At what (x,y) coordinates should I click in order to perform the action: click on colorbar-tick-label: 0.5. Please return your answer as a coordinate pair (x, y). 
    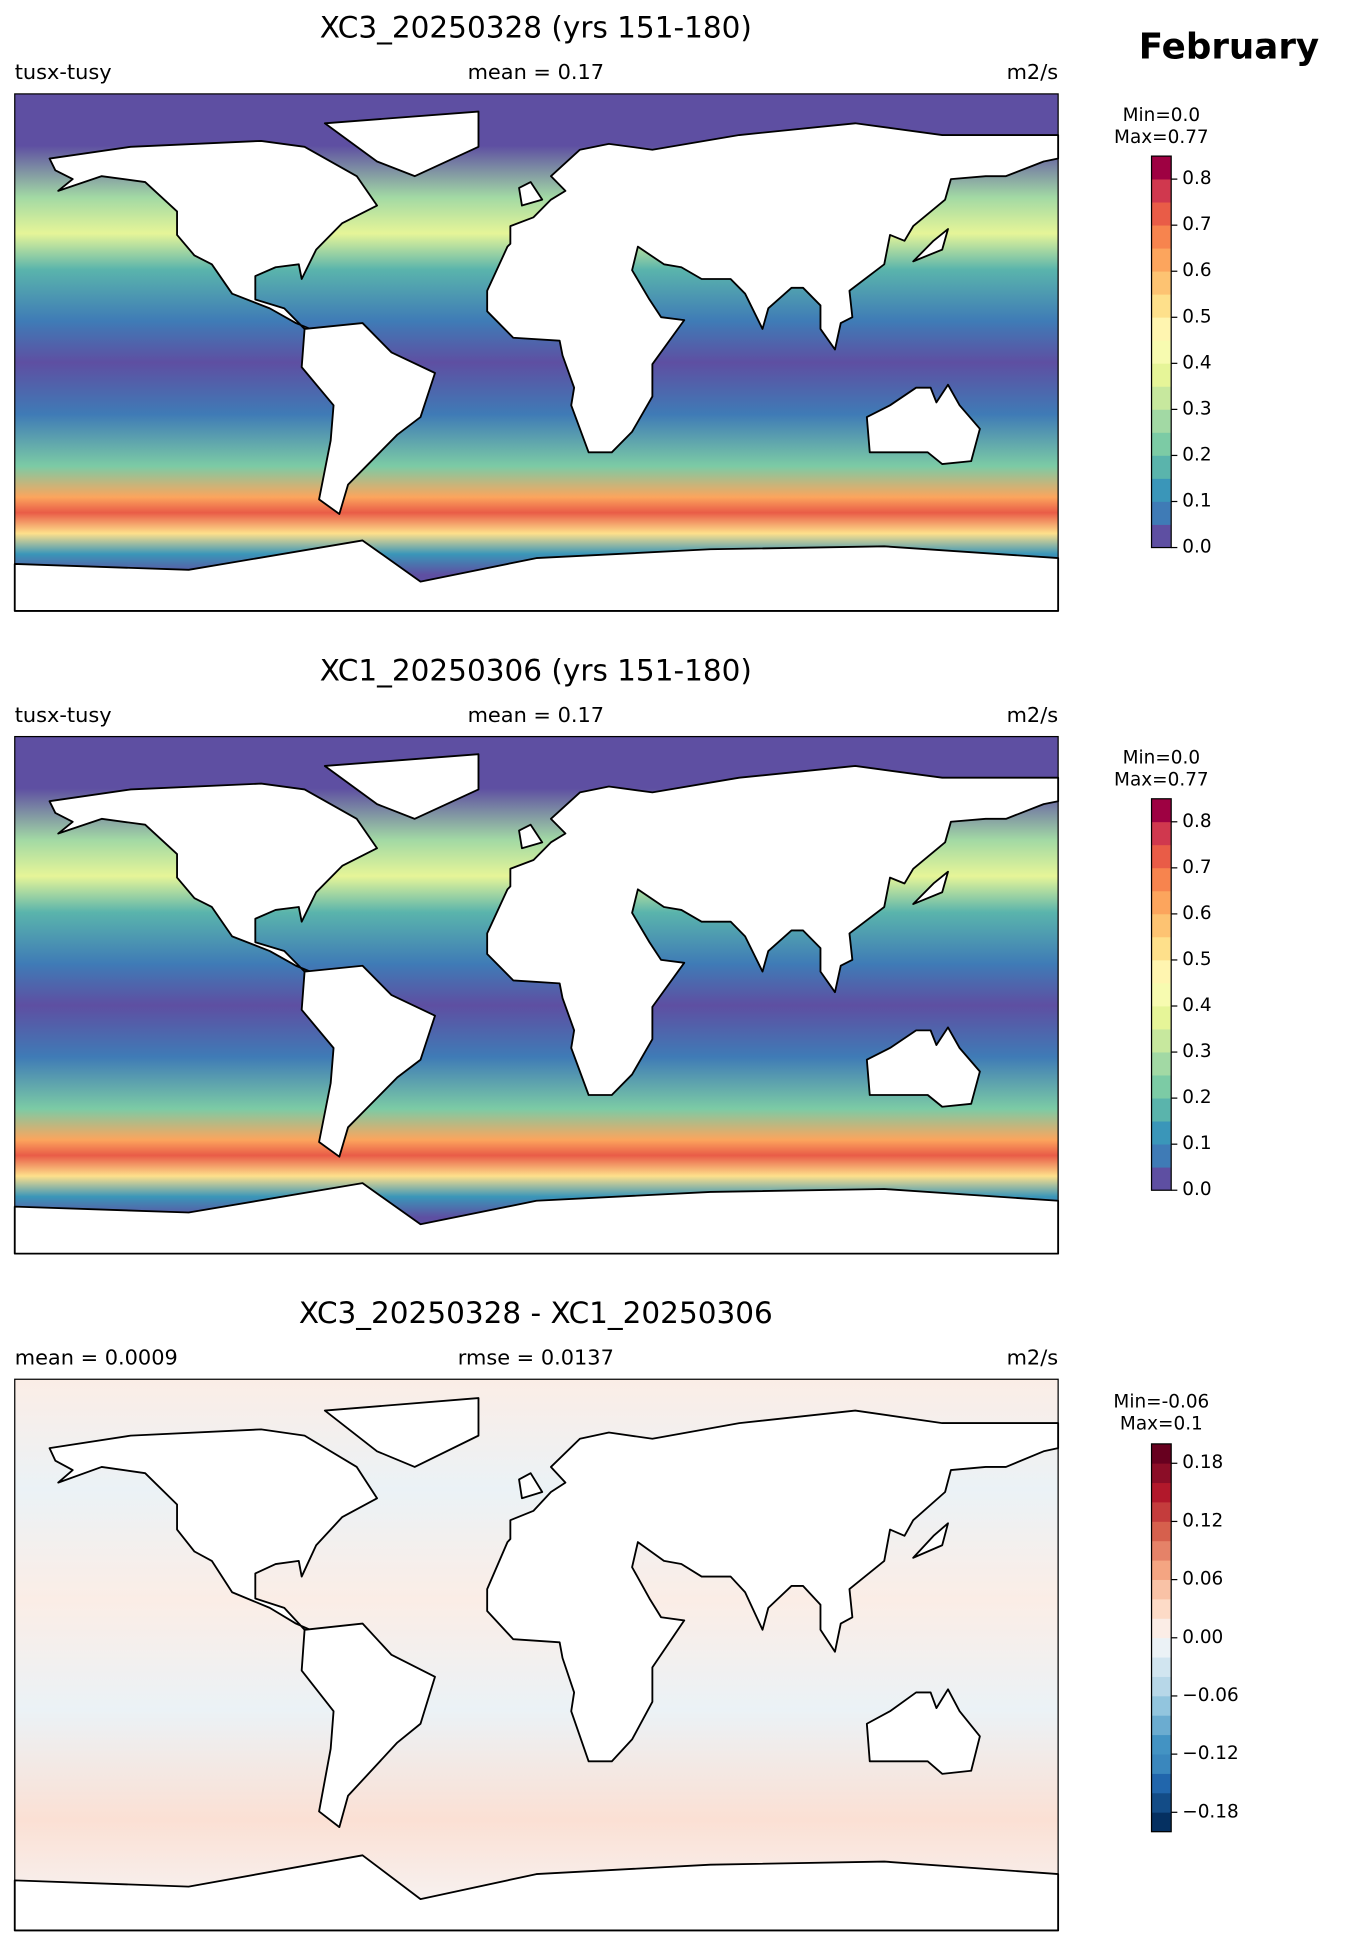
    Looking at the image, I should click on (1196, 316).